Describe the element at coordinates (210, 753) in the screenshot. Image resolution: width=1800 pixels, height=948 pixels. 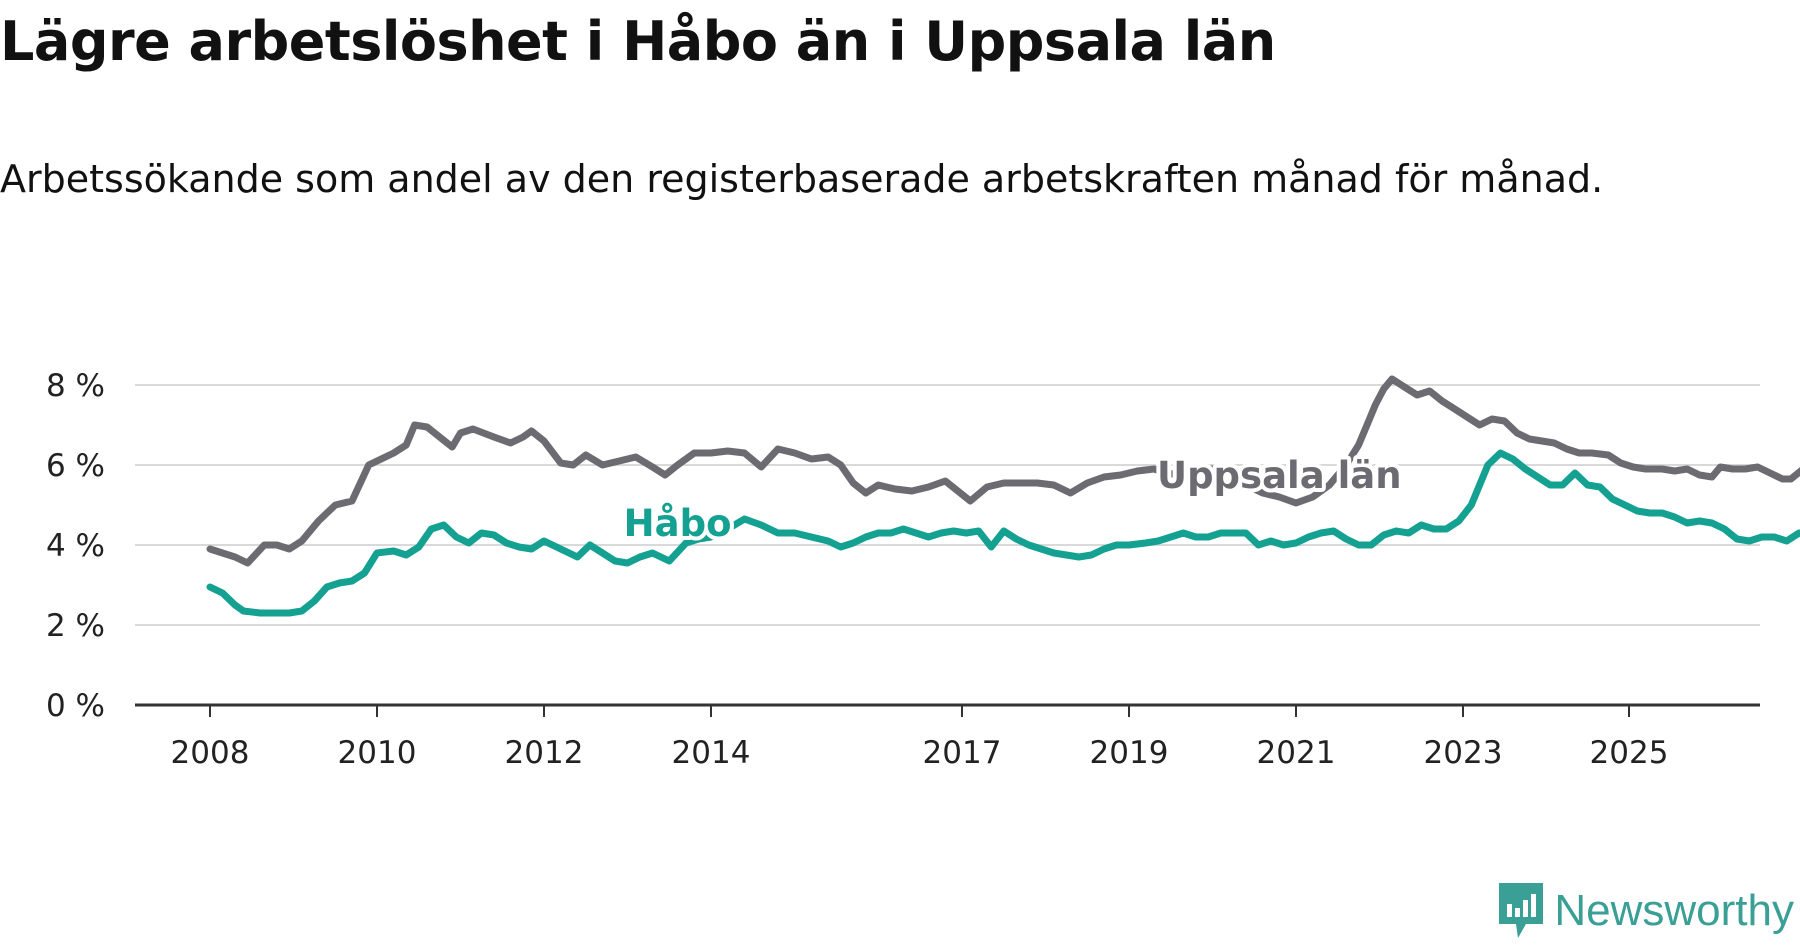
I see `x-tick-label-2008: 2008` at that location.